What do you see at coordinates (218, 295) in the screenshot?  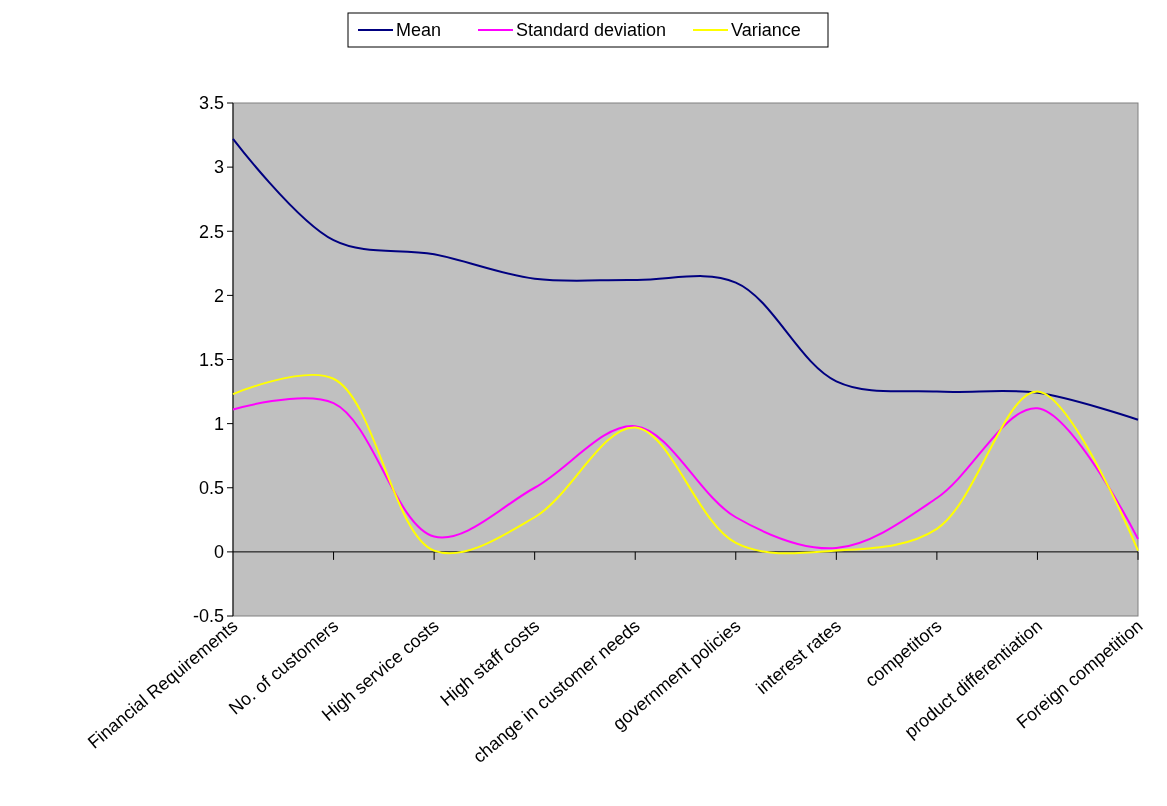 I see `y-tick-label: 2` at bounding box center [218, 295].